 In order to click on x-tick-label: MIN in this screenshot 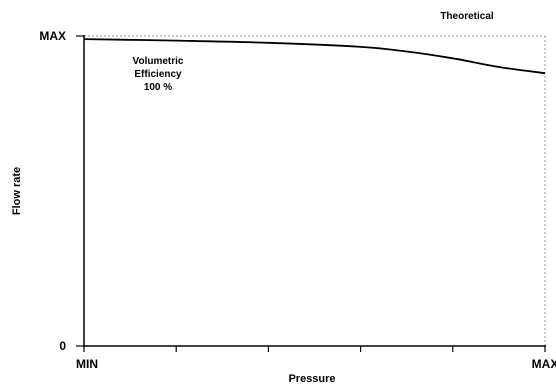, I will do `click(87, 364)`.